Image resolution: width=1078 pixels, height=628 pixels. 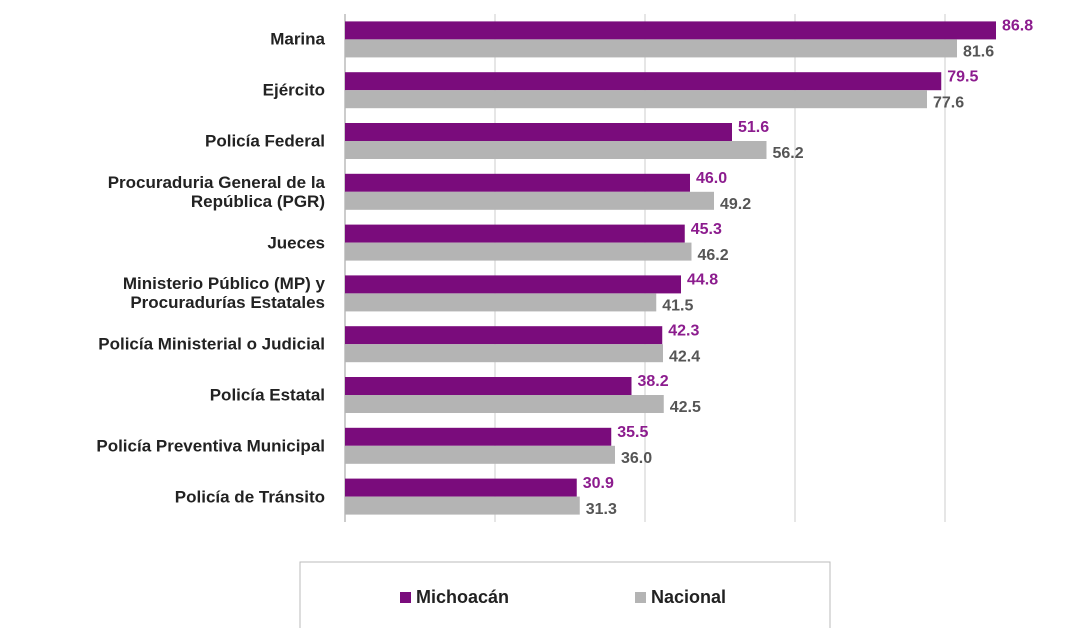 I want to click on value-label: 35.5, so click(x=632, y=432).